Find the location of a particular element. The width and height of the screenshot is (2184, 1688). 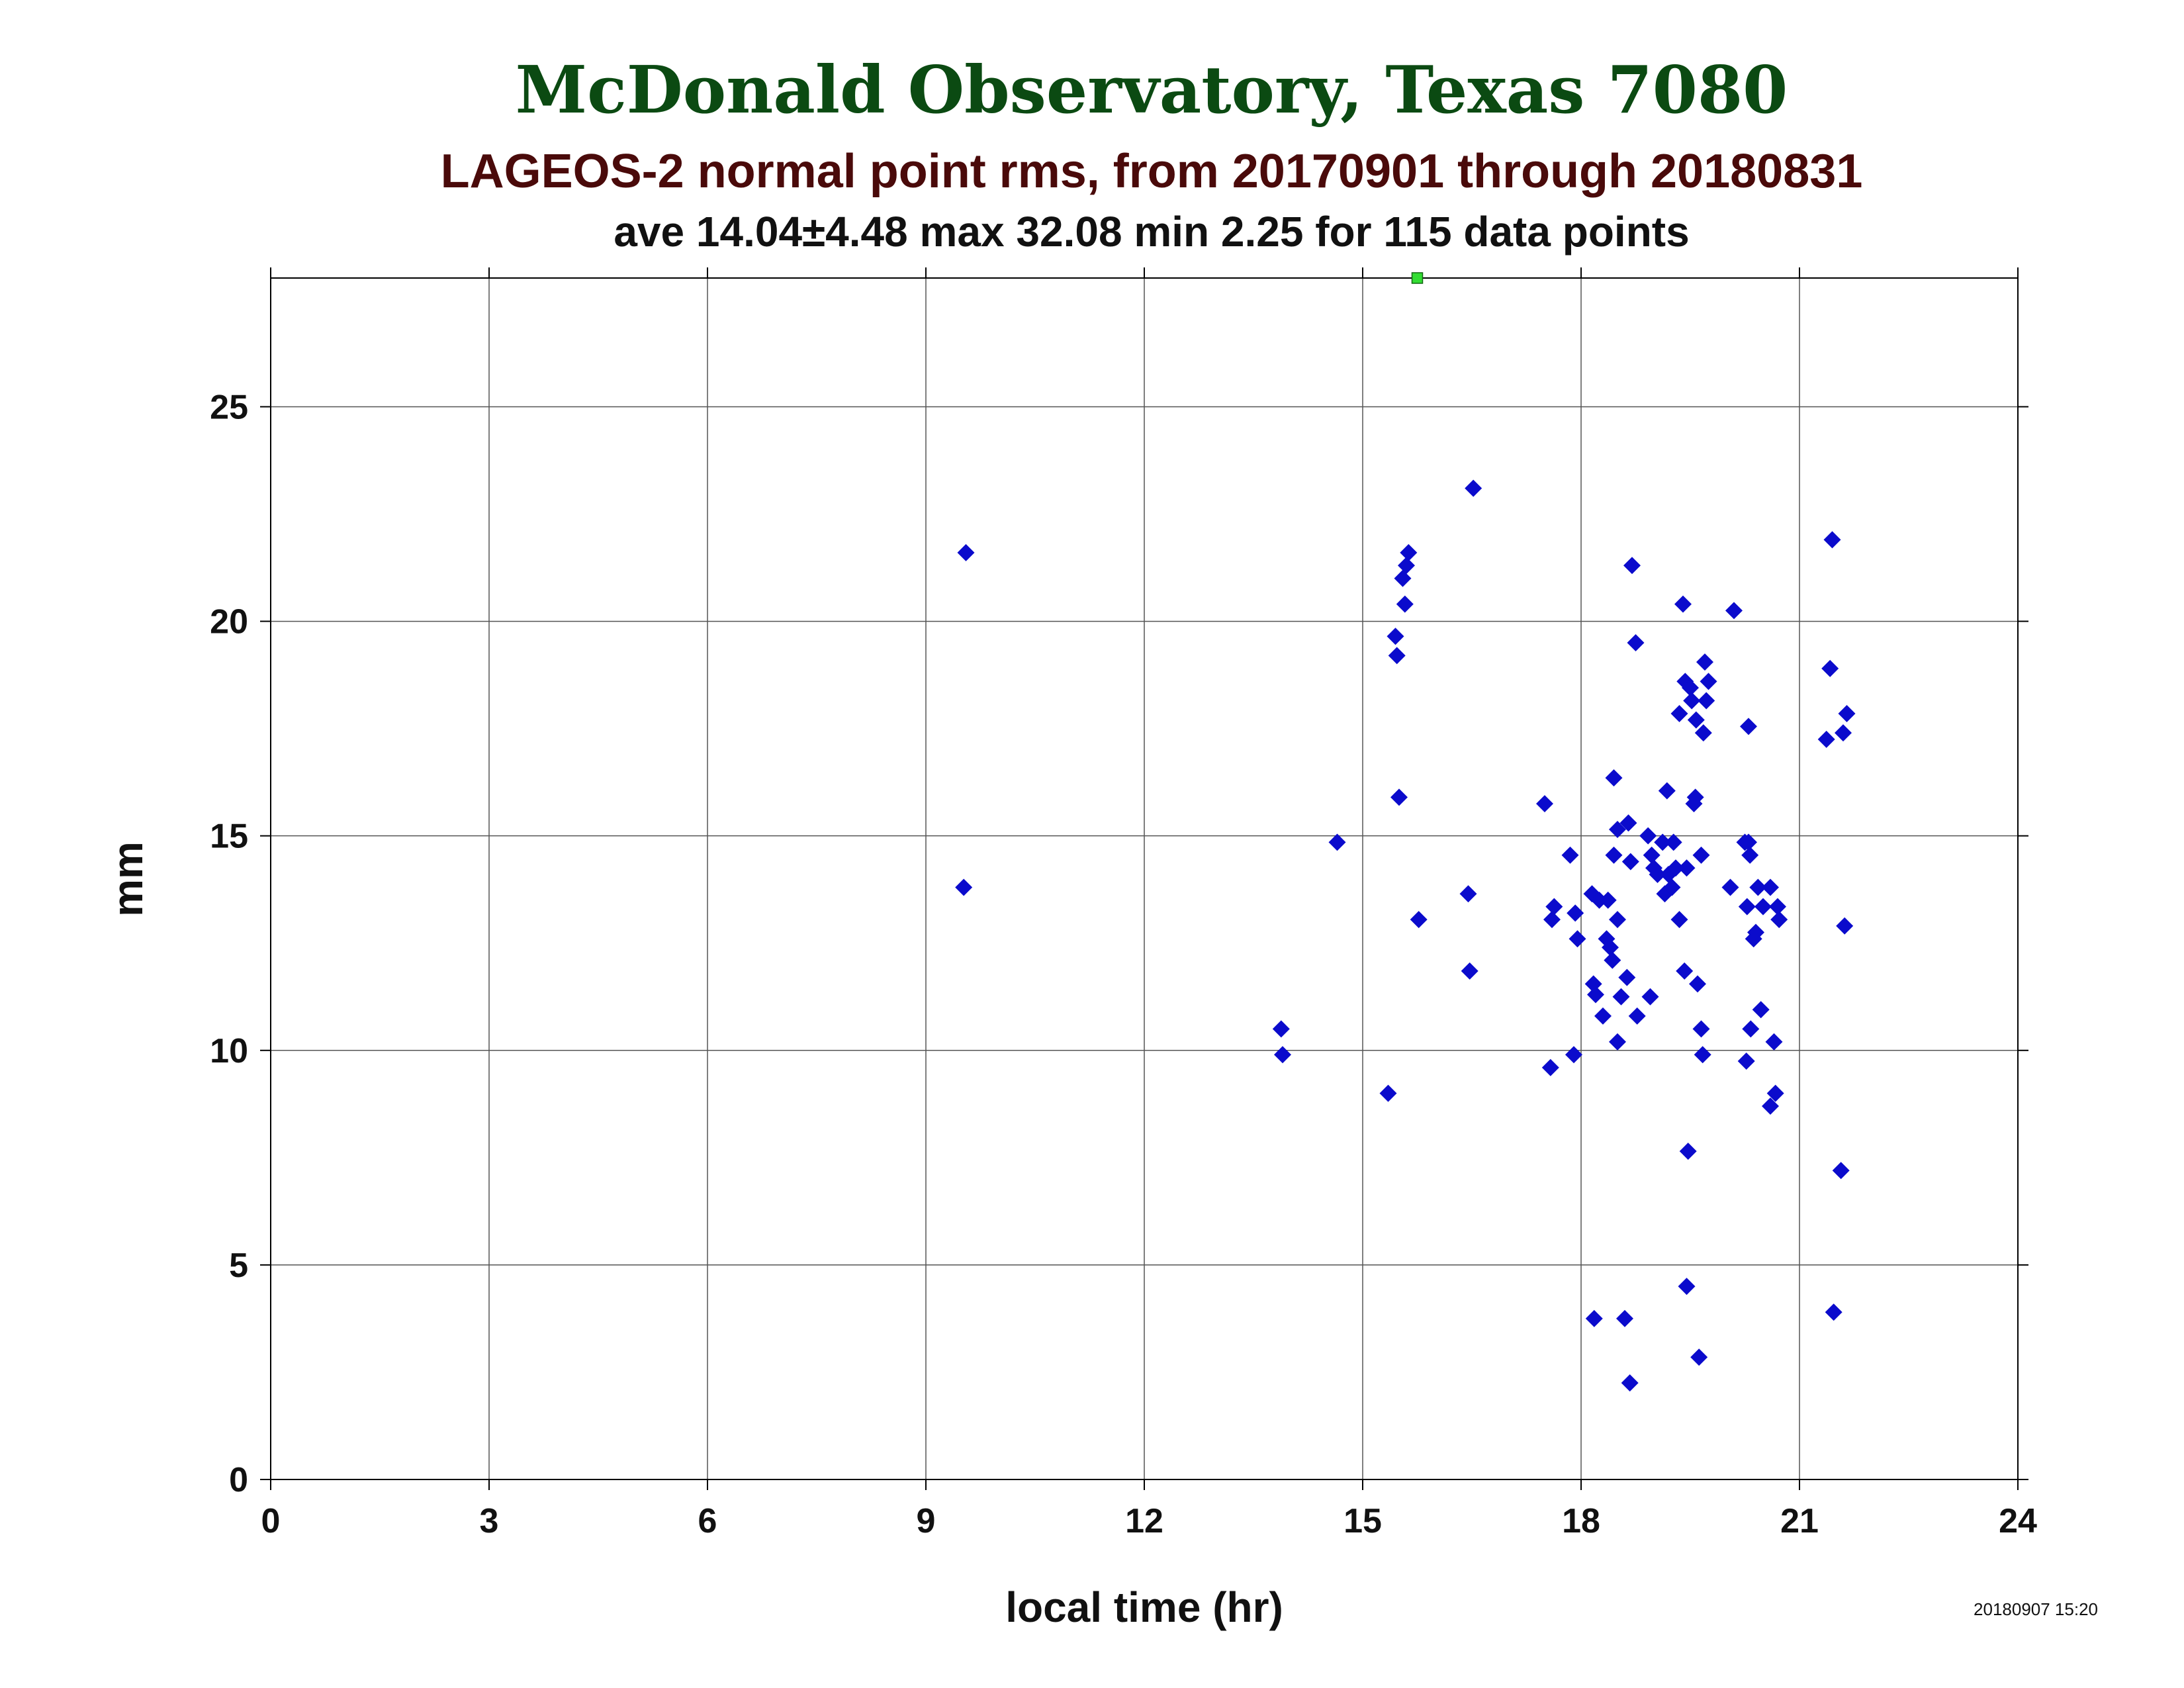

x-tick-label: 12 is located at coordinates (1144, 1521).